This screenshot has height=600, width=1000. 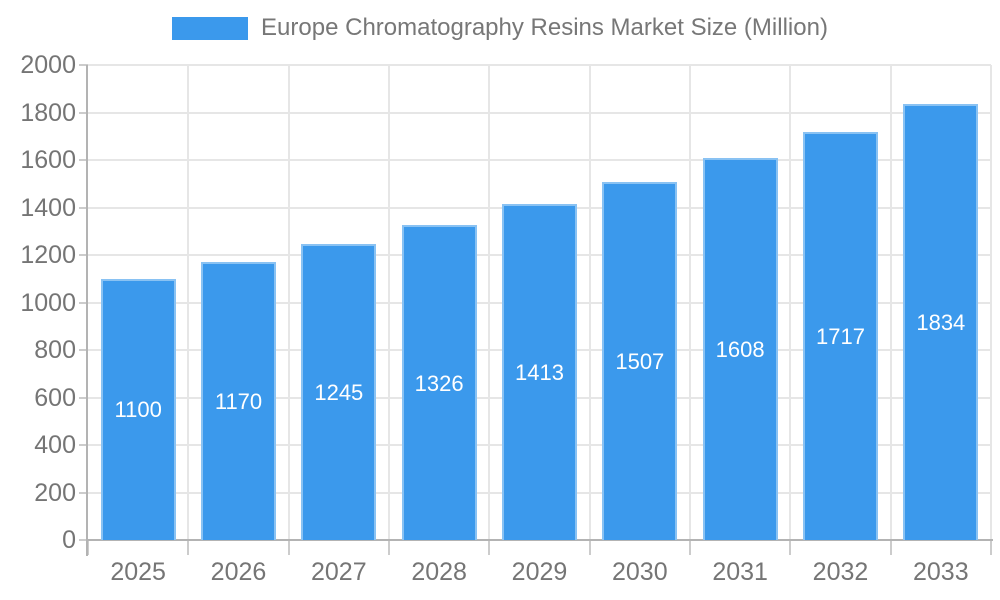 I want to click on bar: 1413, so click(x=539, y=372).